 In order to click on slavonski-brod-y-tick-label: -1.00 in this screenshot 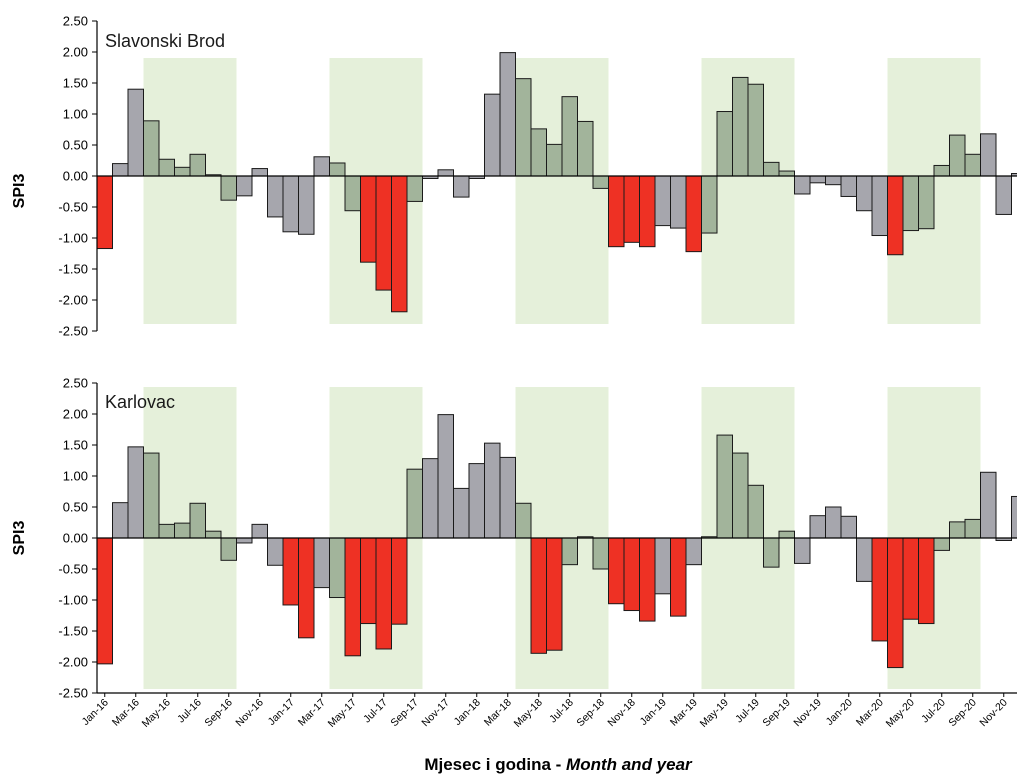, I will do `click(73, 238)`.